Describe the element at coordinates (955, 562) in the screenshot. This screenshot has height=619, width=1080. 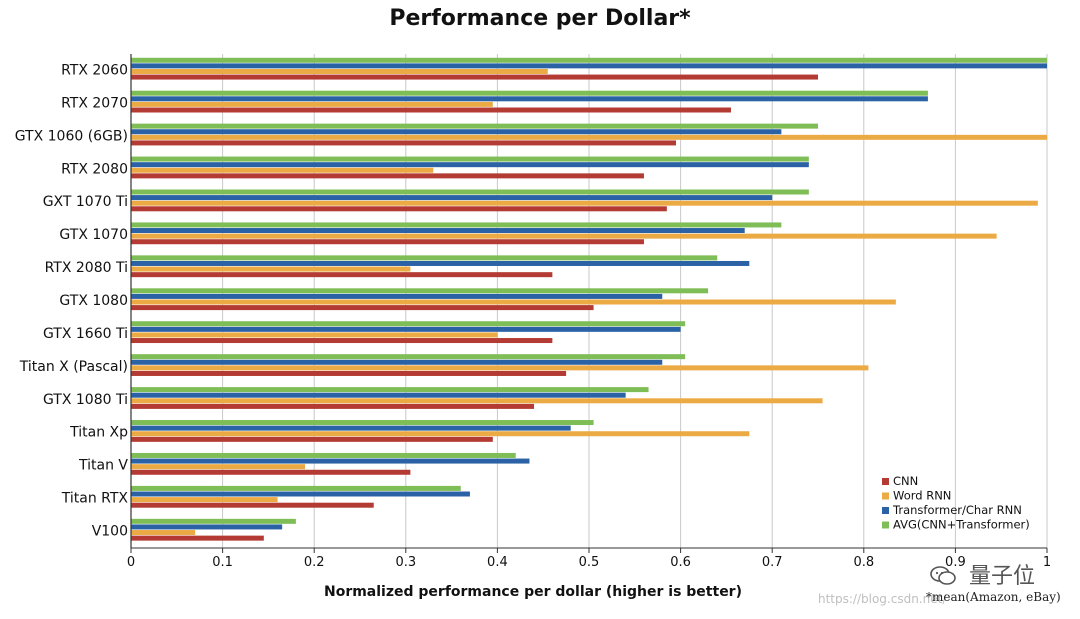
I see `x-tick-label: 0.9` at that location.